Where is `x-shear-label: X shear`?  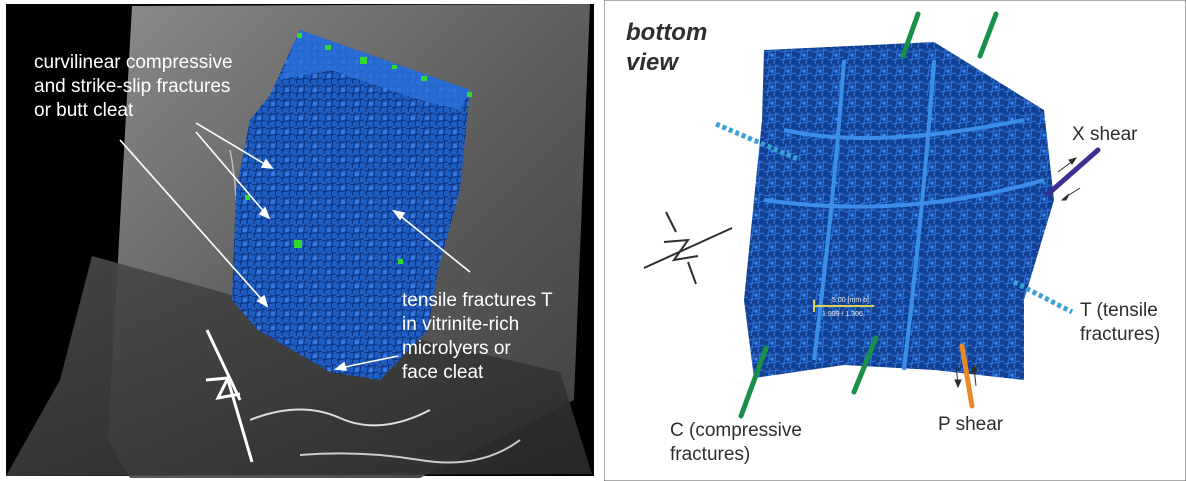
x-shear-label: X shear is located at coordinates (1105, 134).